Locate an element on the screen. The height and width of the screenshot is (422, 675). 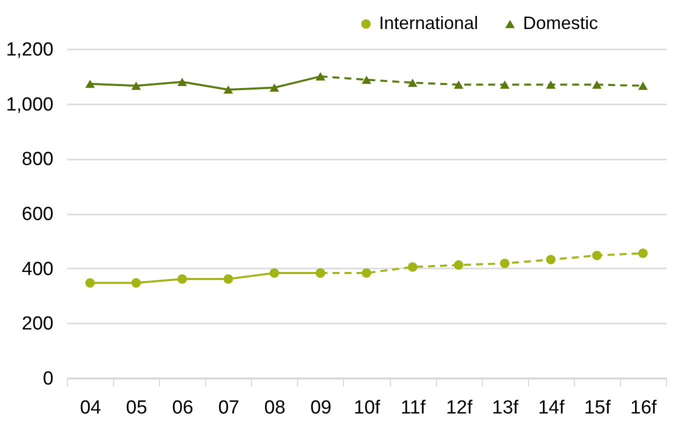
y-tick-label: 0 is located at coordinates (48, 379).